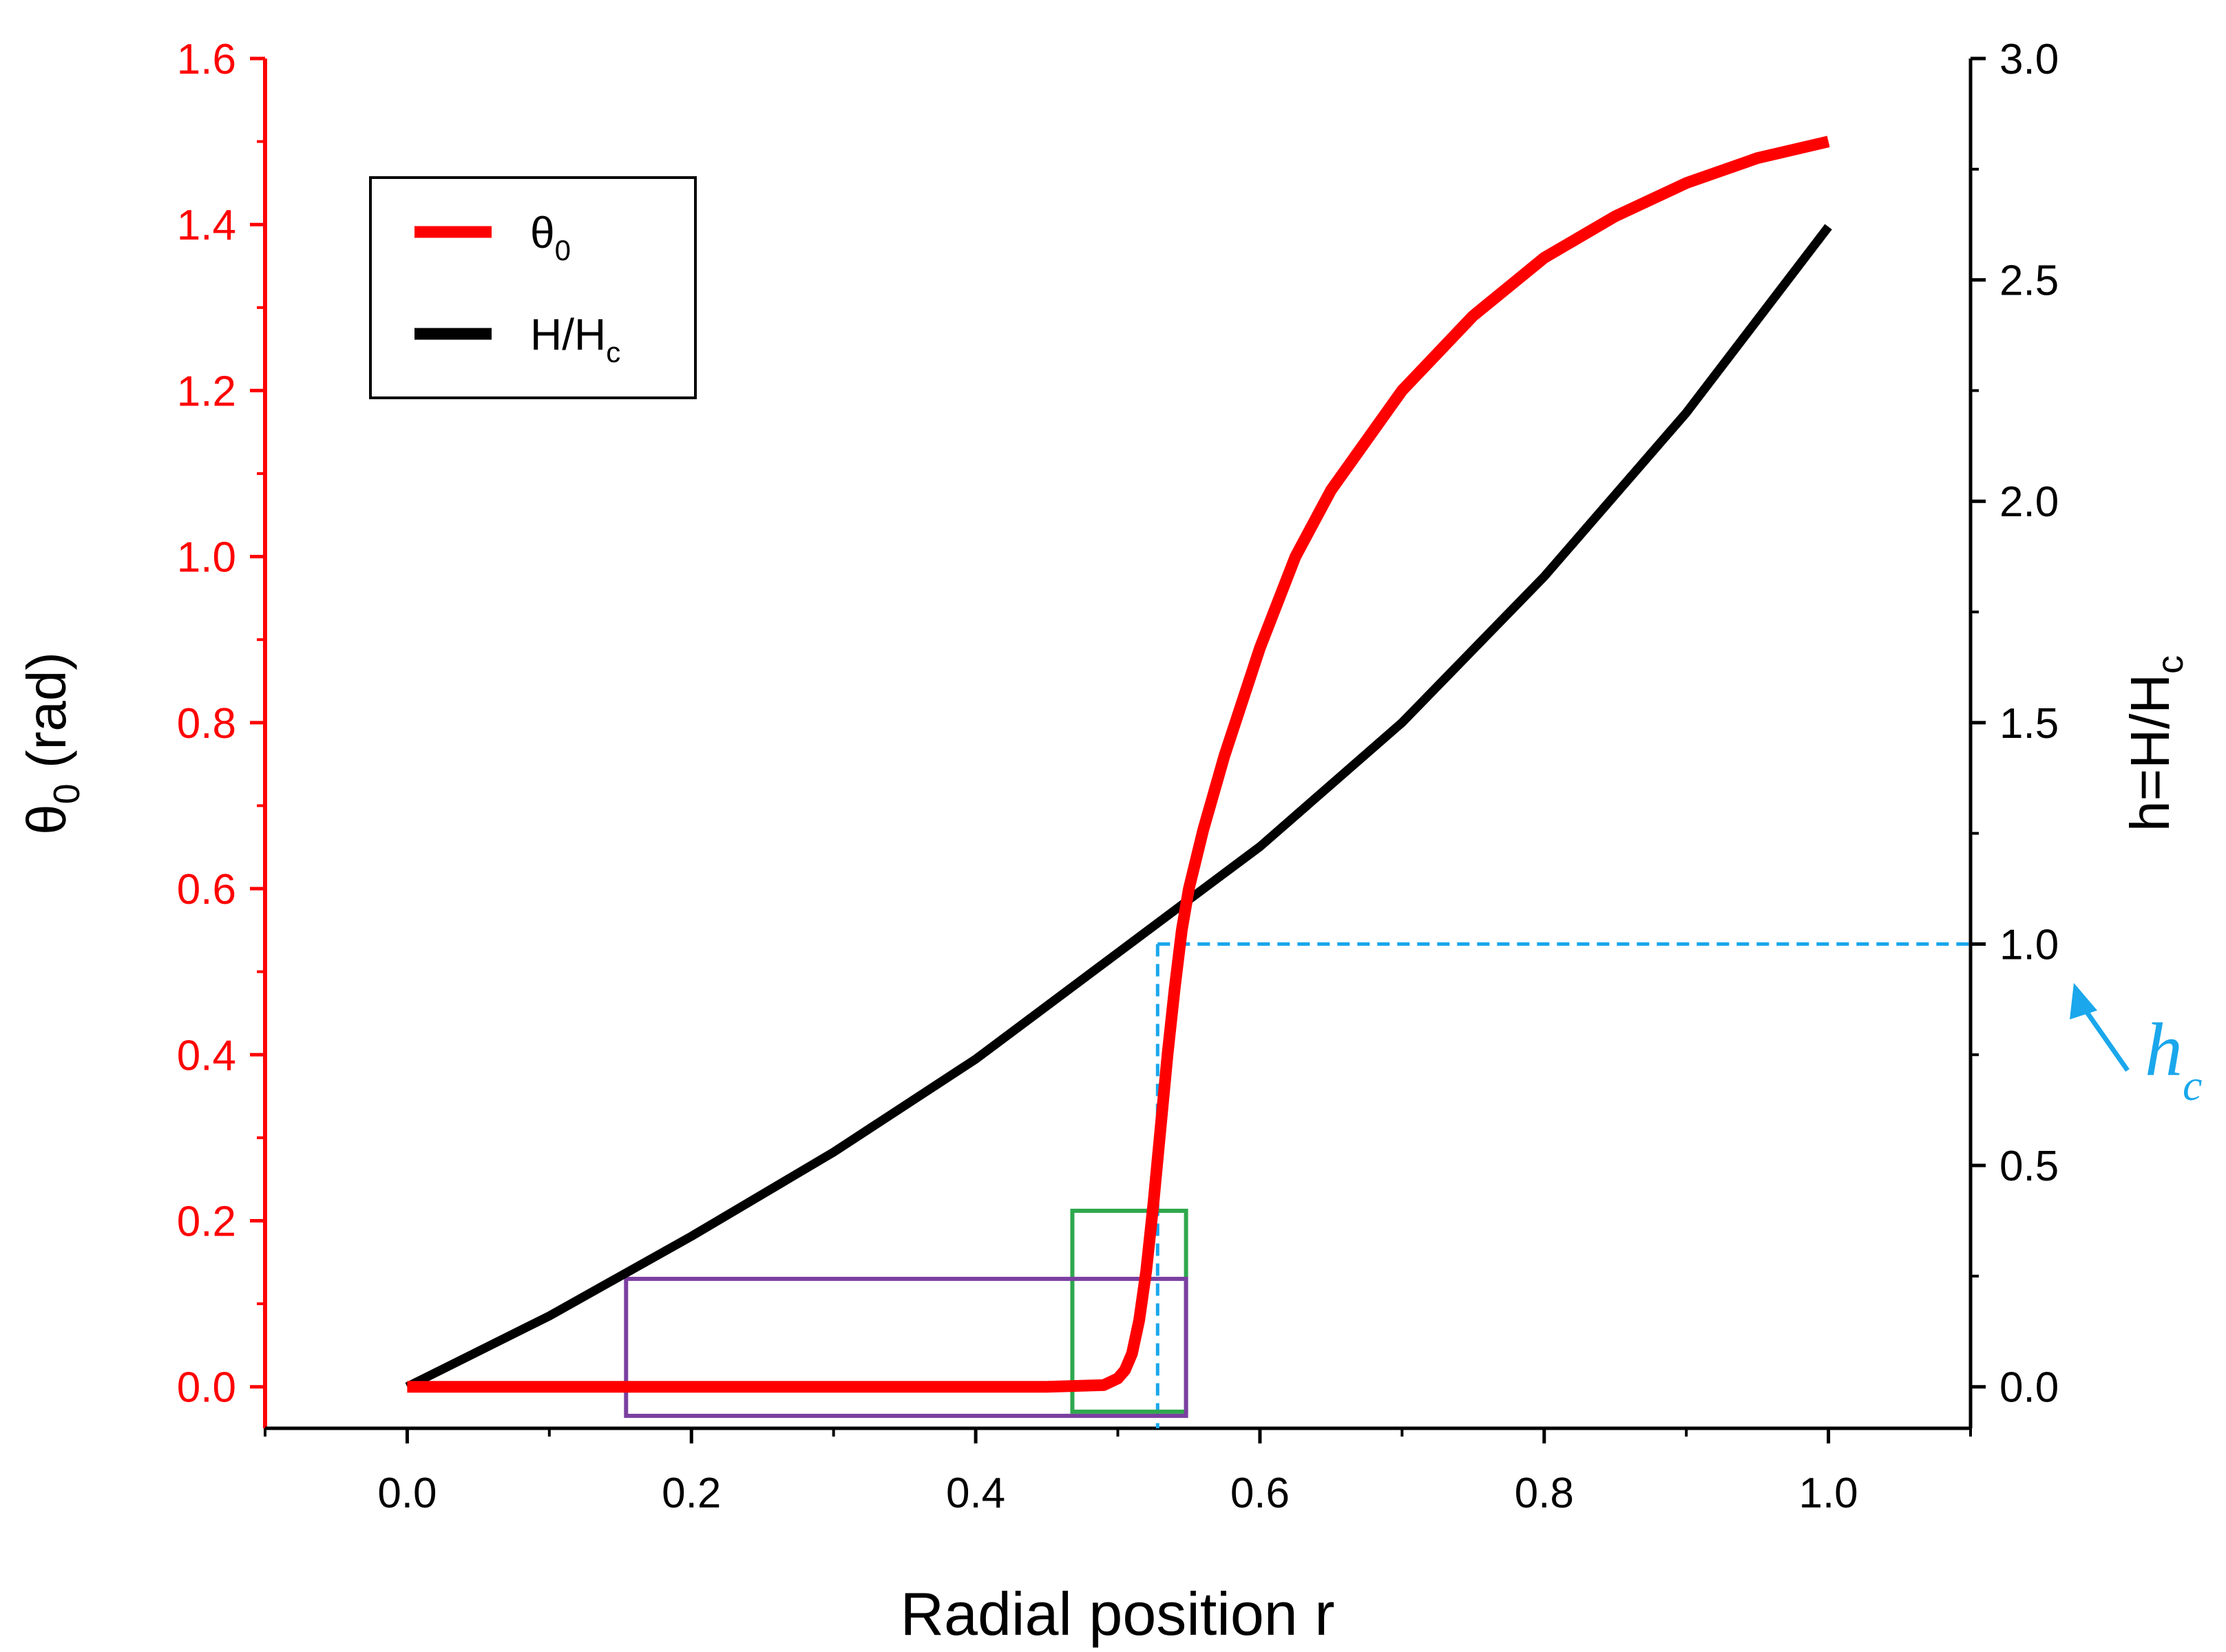 This screenshot has height=1652, width=2226. Describe the element at coordinates (2029, 1166) in the screenshot. I see `right-tick-label: 0.5` at that location.